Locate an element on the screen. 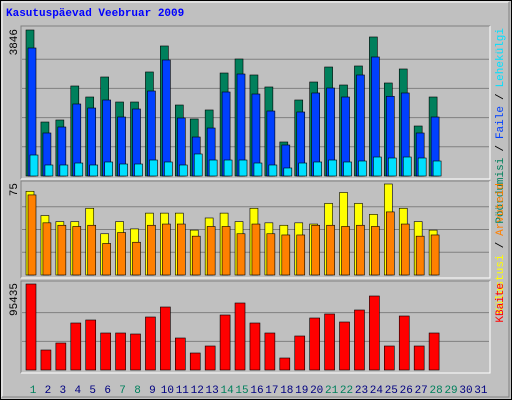  y-tick-label: 95435 is located at coordinates (15, 299).